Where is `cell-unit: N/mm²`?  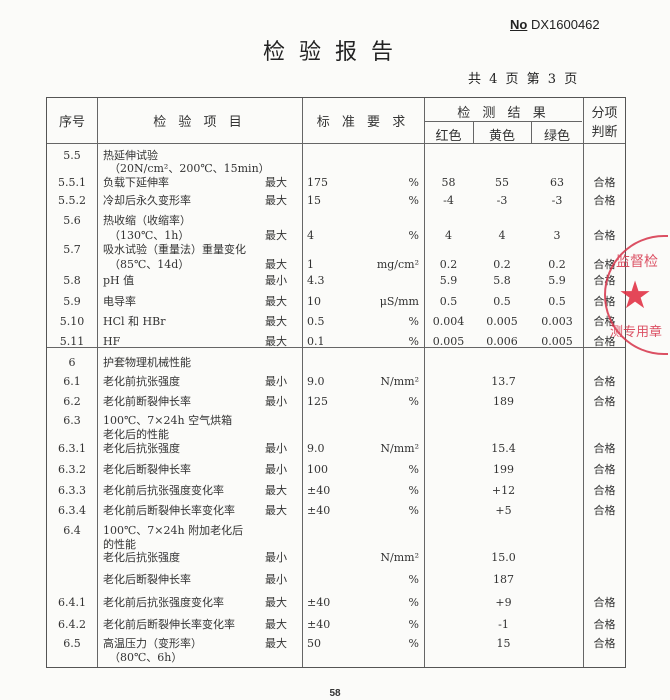
cell-unit: N/mm² is located at coordinates (399, 557).